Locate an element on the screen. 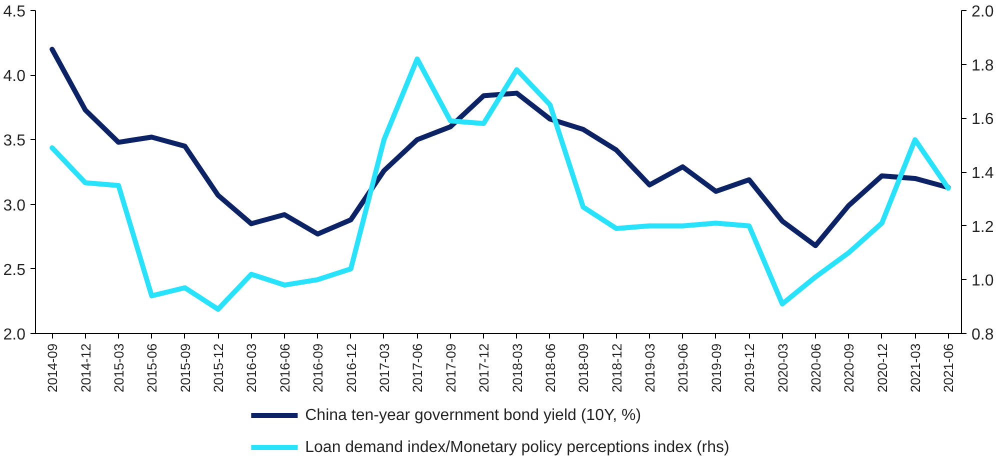  y-tick-label: 3.0 is located at coordinates (14, 205).